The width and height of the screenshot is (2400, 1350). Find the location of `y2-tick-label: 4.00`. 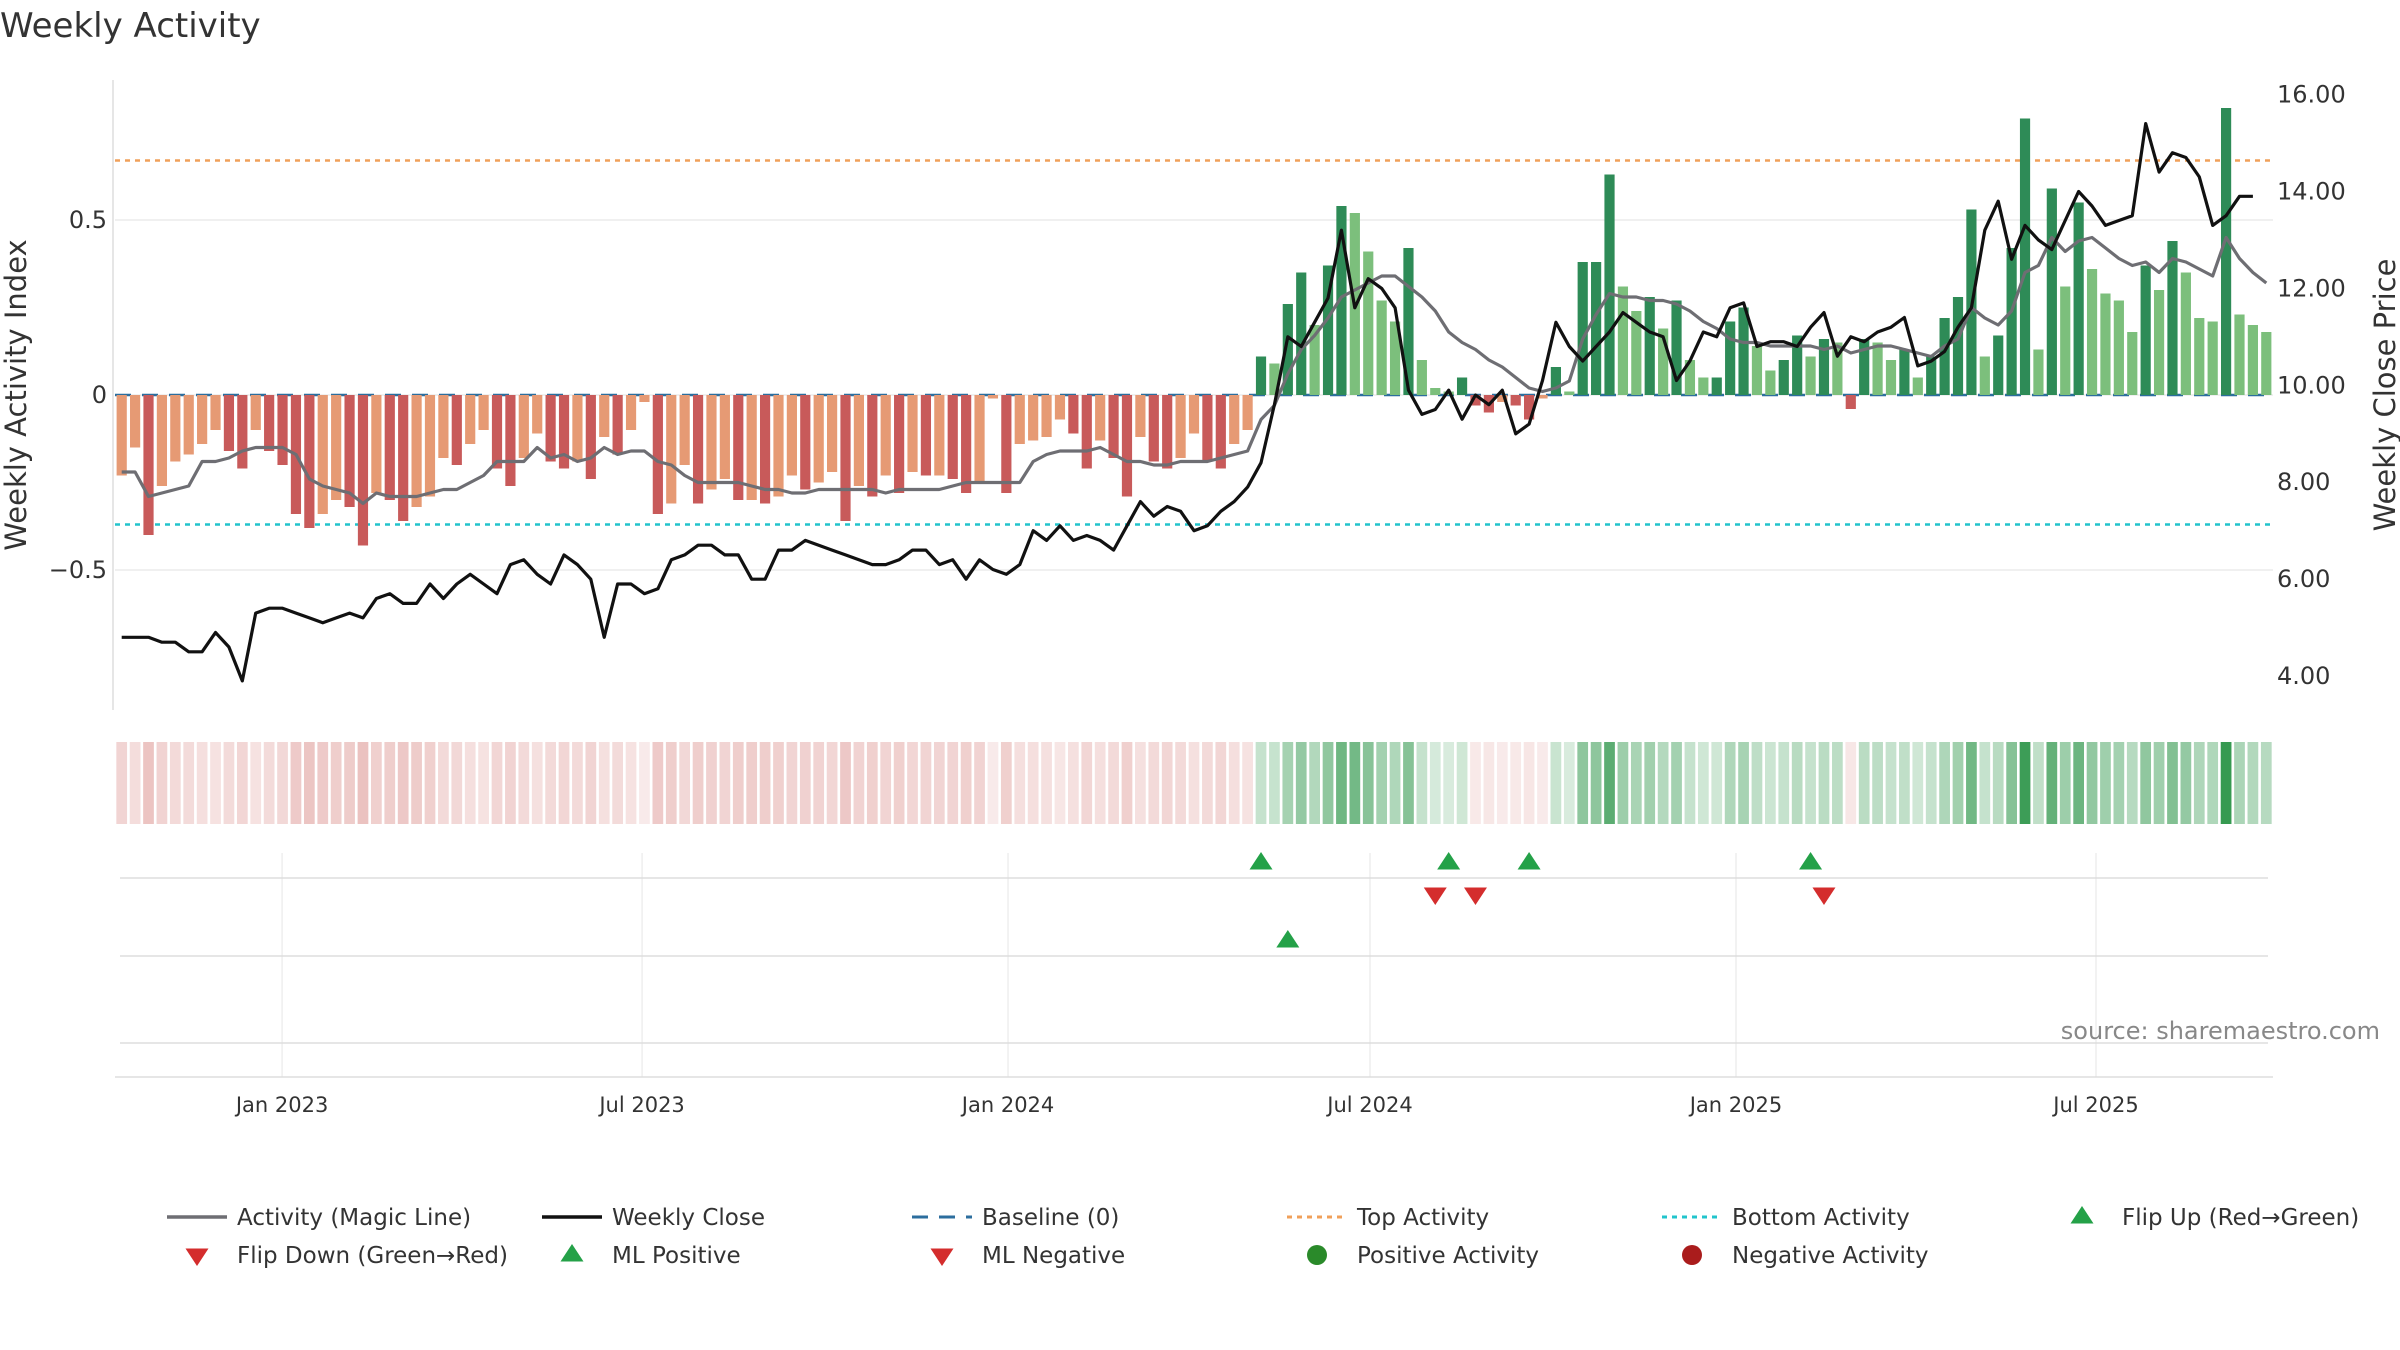

y2-tick-label: 4.00 is located at coordinates (2303, 676).